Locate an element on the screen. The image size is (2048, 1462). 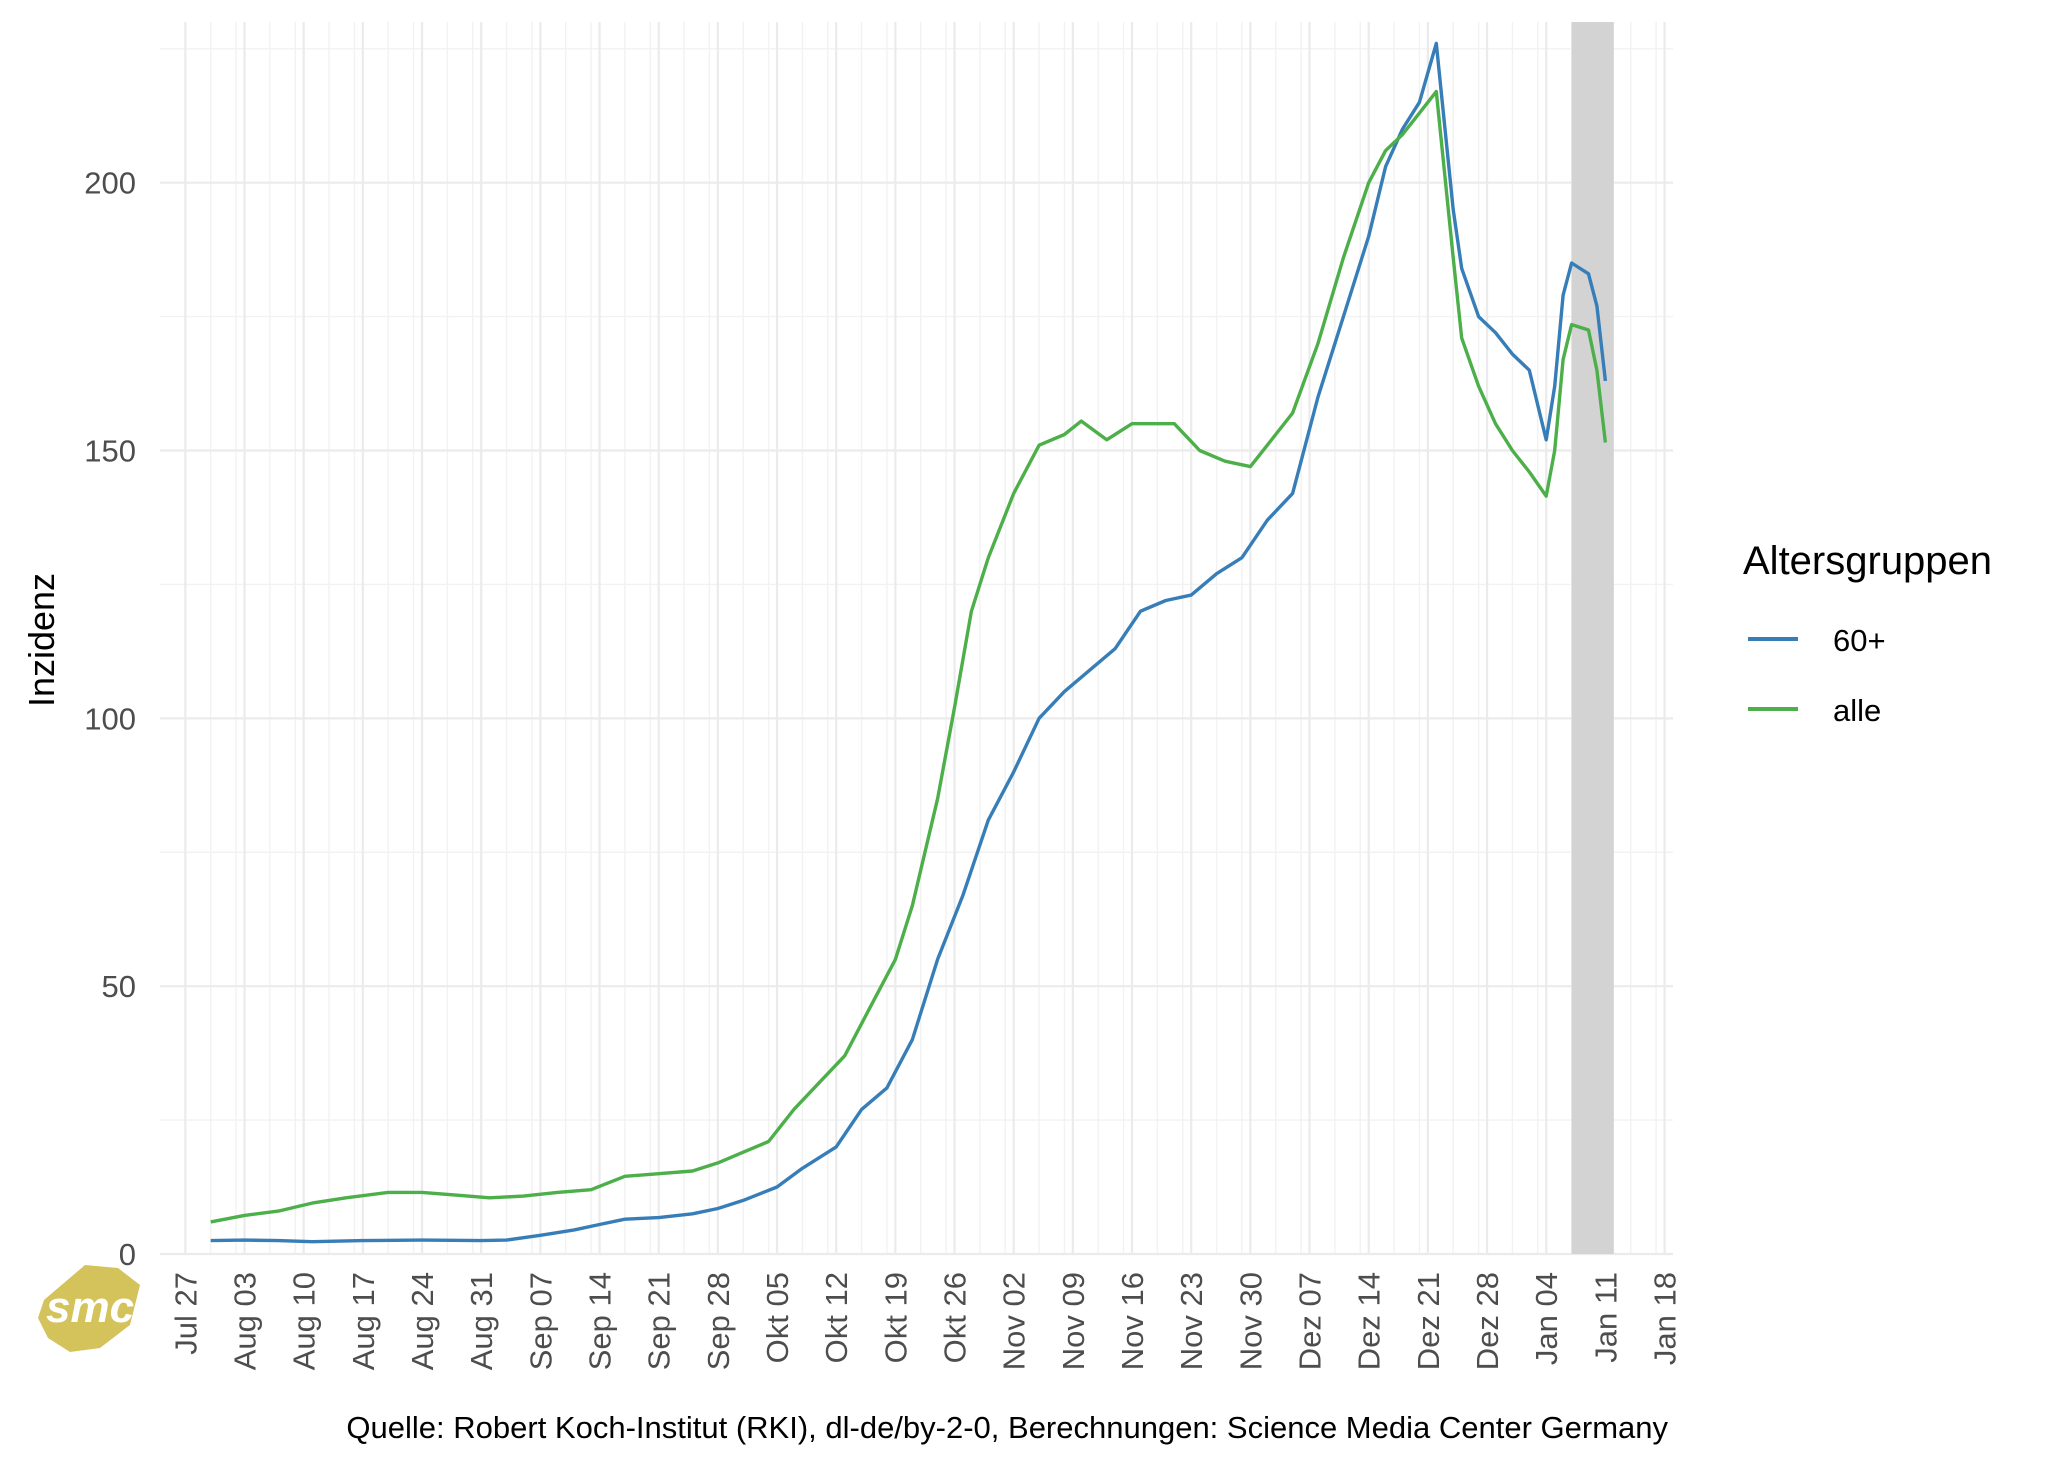
x-tick-label: Jan 11 is located at coordinates (1605, 1317).